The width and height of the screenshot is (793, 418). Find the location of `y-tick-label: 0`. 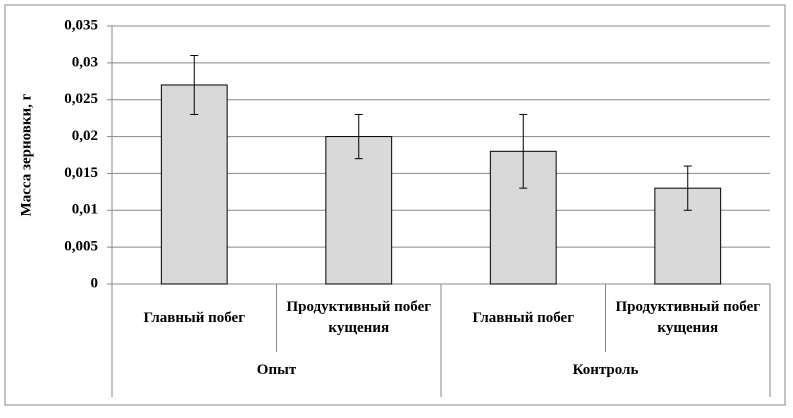

y-tick-label: 0 is located at coordinates (95, 283).